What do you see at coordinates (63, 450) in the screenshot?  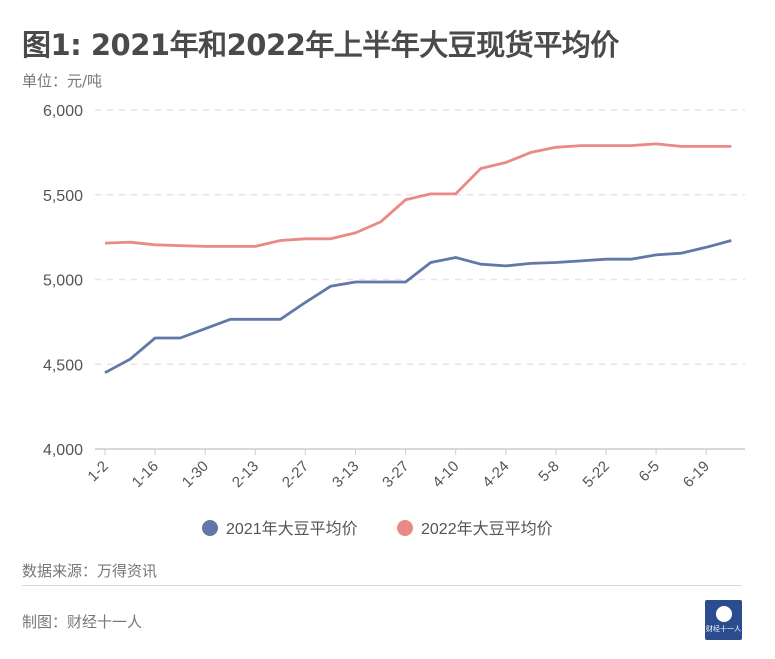 I see `y-tick-label: 4,000` at bounding box center [63, 450].